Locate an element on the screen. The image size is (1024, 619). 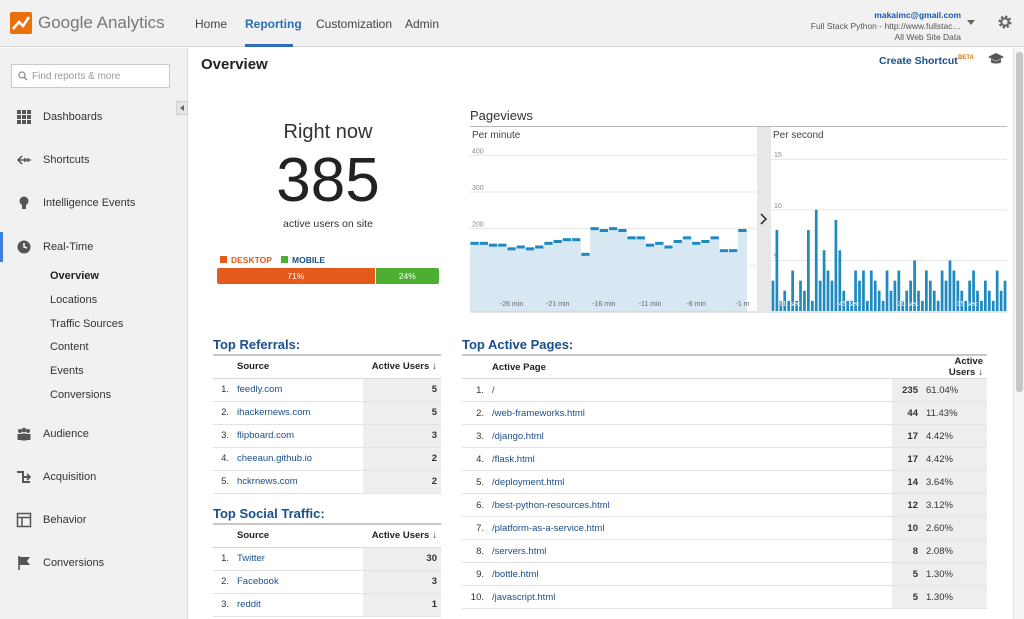
sidebar-item-conversions: Conversions is located at coordinates (93, 563).